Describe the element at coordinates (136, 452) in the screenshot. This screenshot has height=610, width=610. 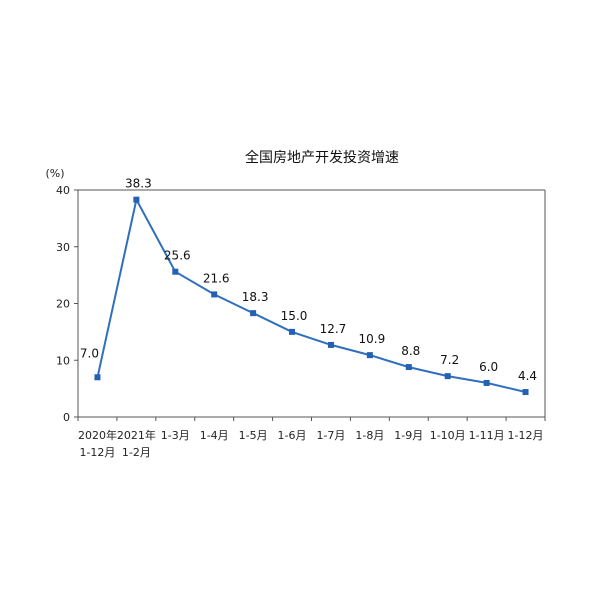
I see `x-tick-label: 1-2月` at that location.